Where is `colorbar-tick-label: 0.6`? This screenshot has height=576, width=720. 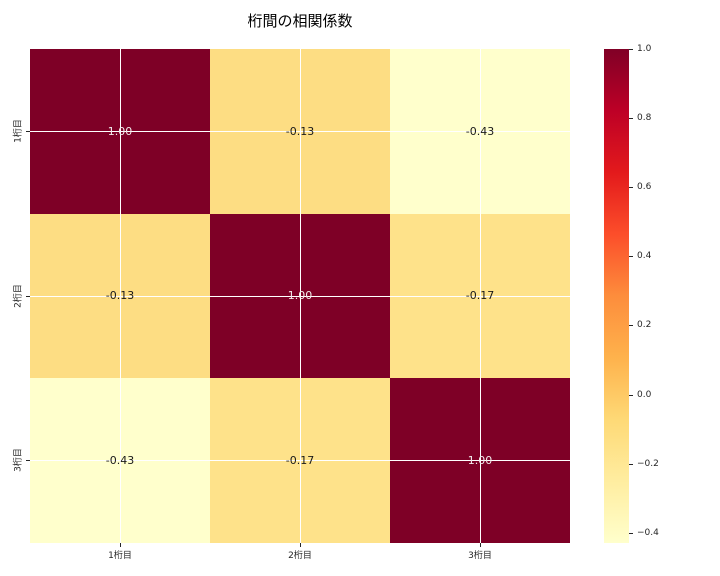
colorbar-tick-label: 0.6 is located at coordinates (644, 187).